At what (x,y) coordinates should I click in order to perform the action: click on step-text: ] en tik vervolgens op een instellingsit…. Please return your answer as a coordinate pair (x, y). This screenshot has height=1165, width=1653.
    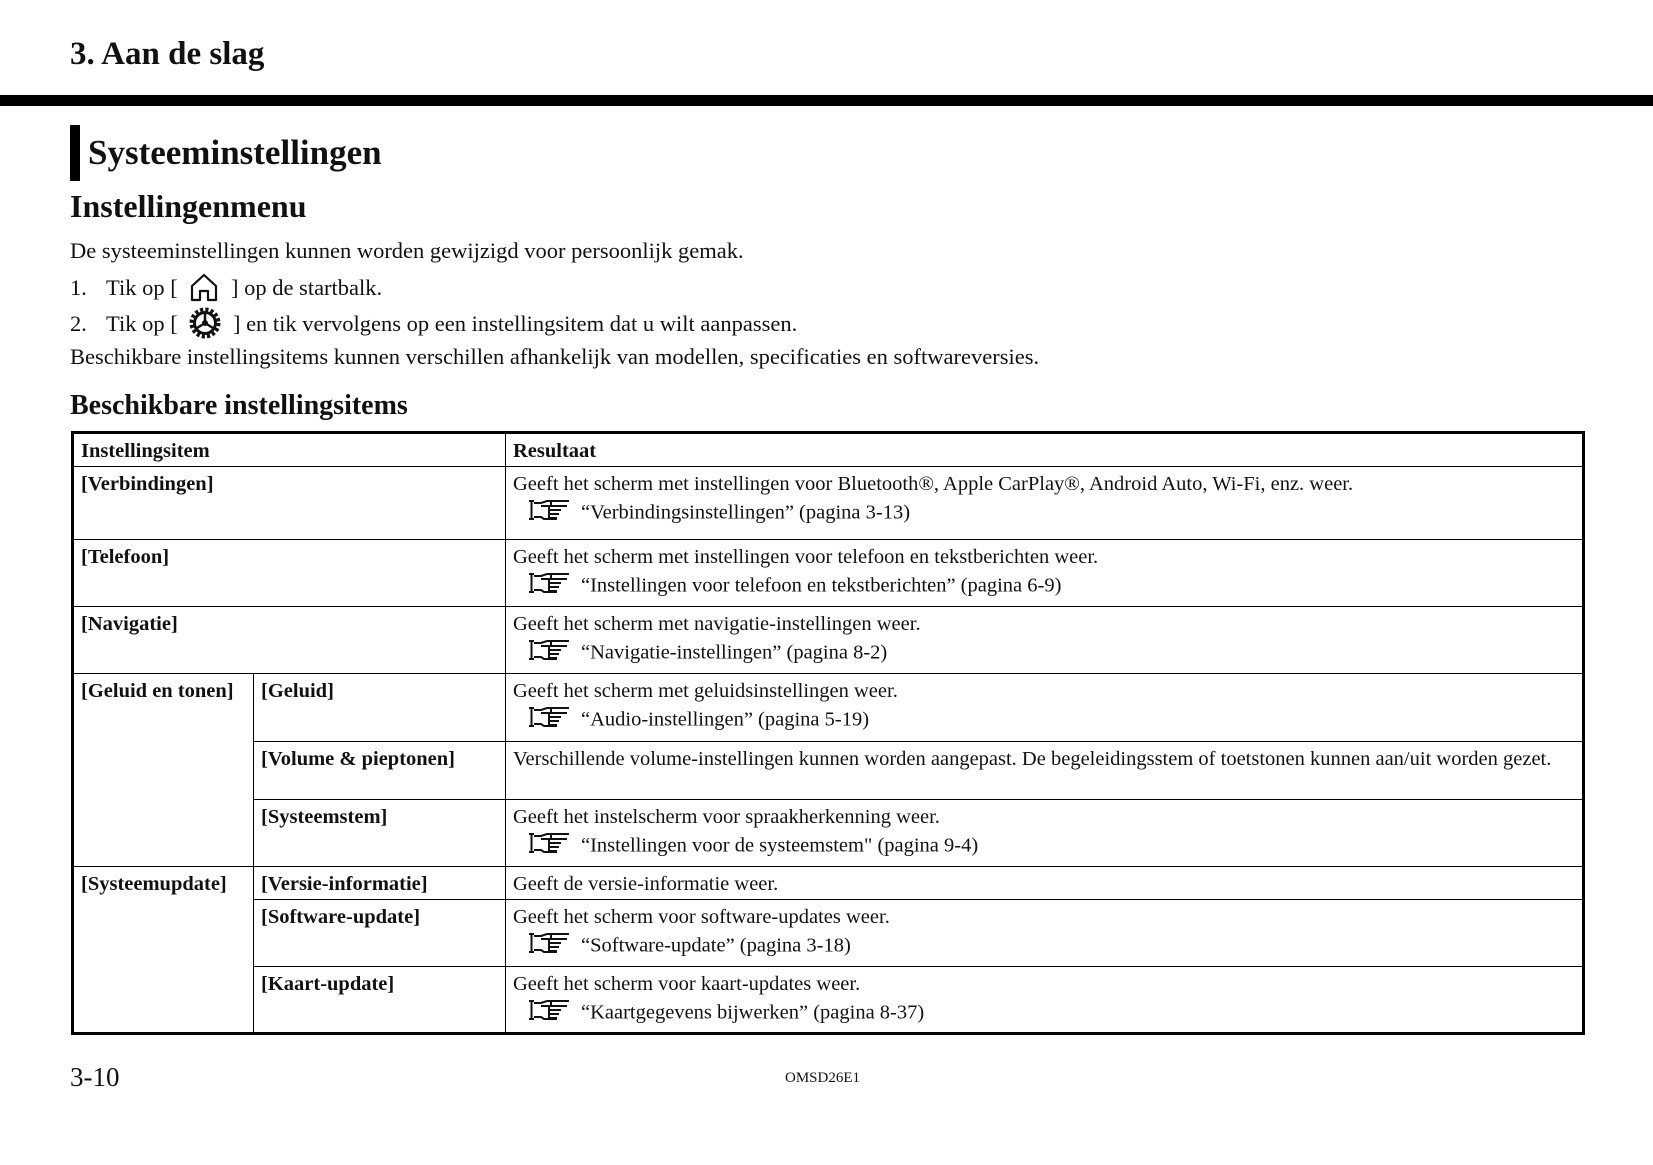
    Looking at the image, I should click on (515, 324).